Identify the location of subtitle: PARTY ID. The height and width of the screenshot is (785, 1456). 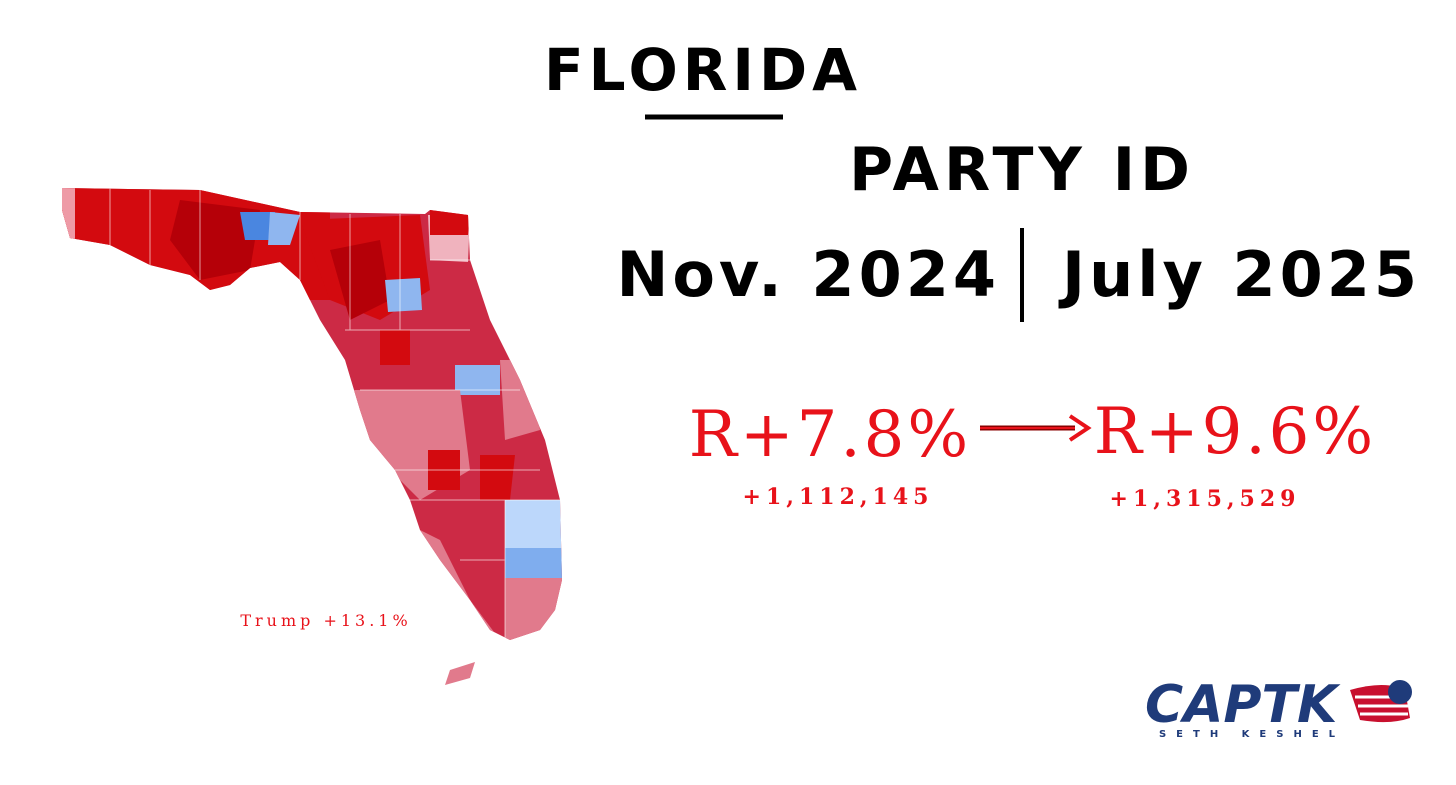
(1022, 170).